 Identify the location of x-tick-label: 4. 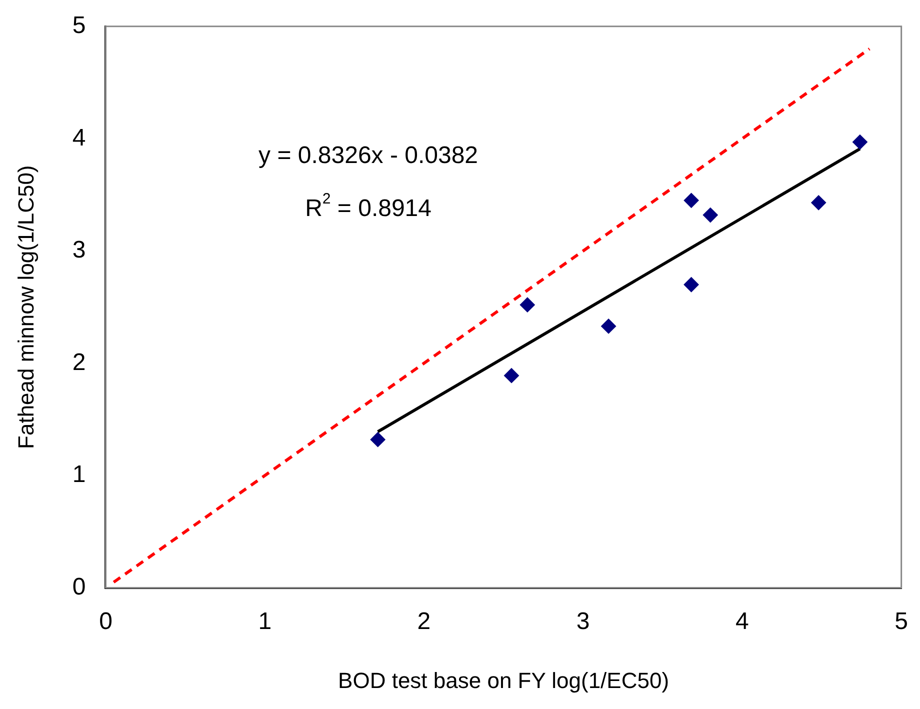
(742, 621).